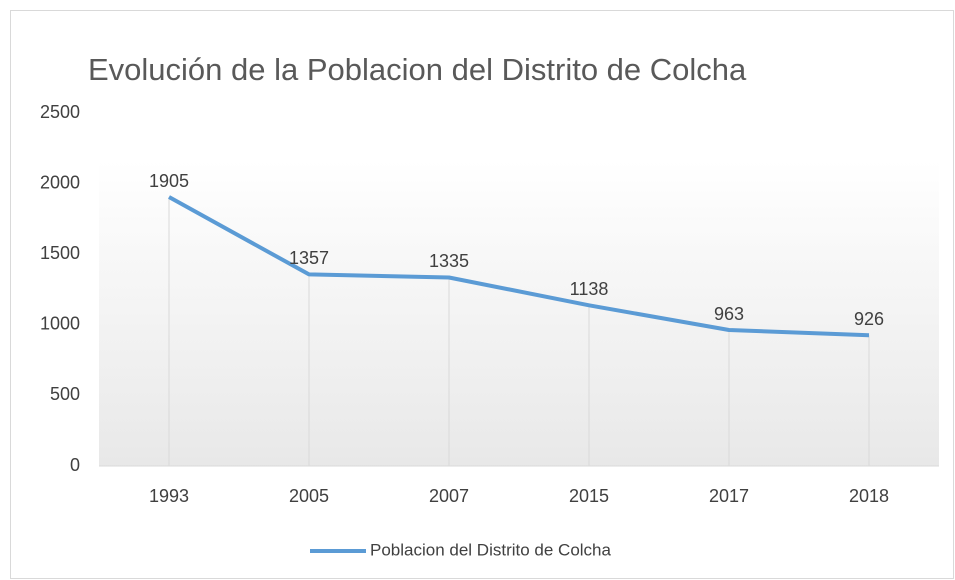  I want to click on x-tick-label: 2018, so click(869, 496).